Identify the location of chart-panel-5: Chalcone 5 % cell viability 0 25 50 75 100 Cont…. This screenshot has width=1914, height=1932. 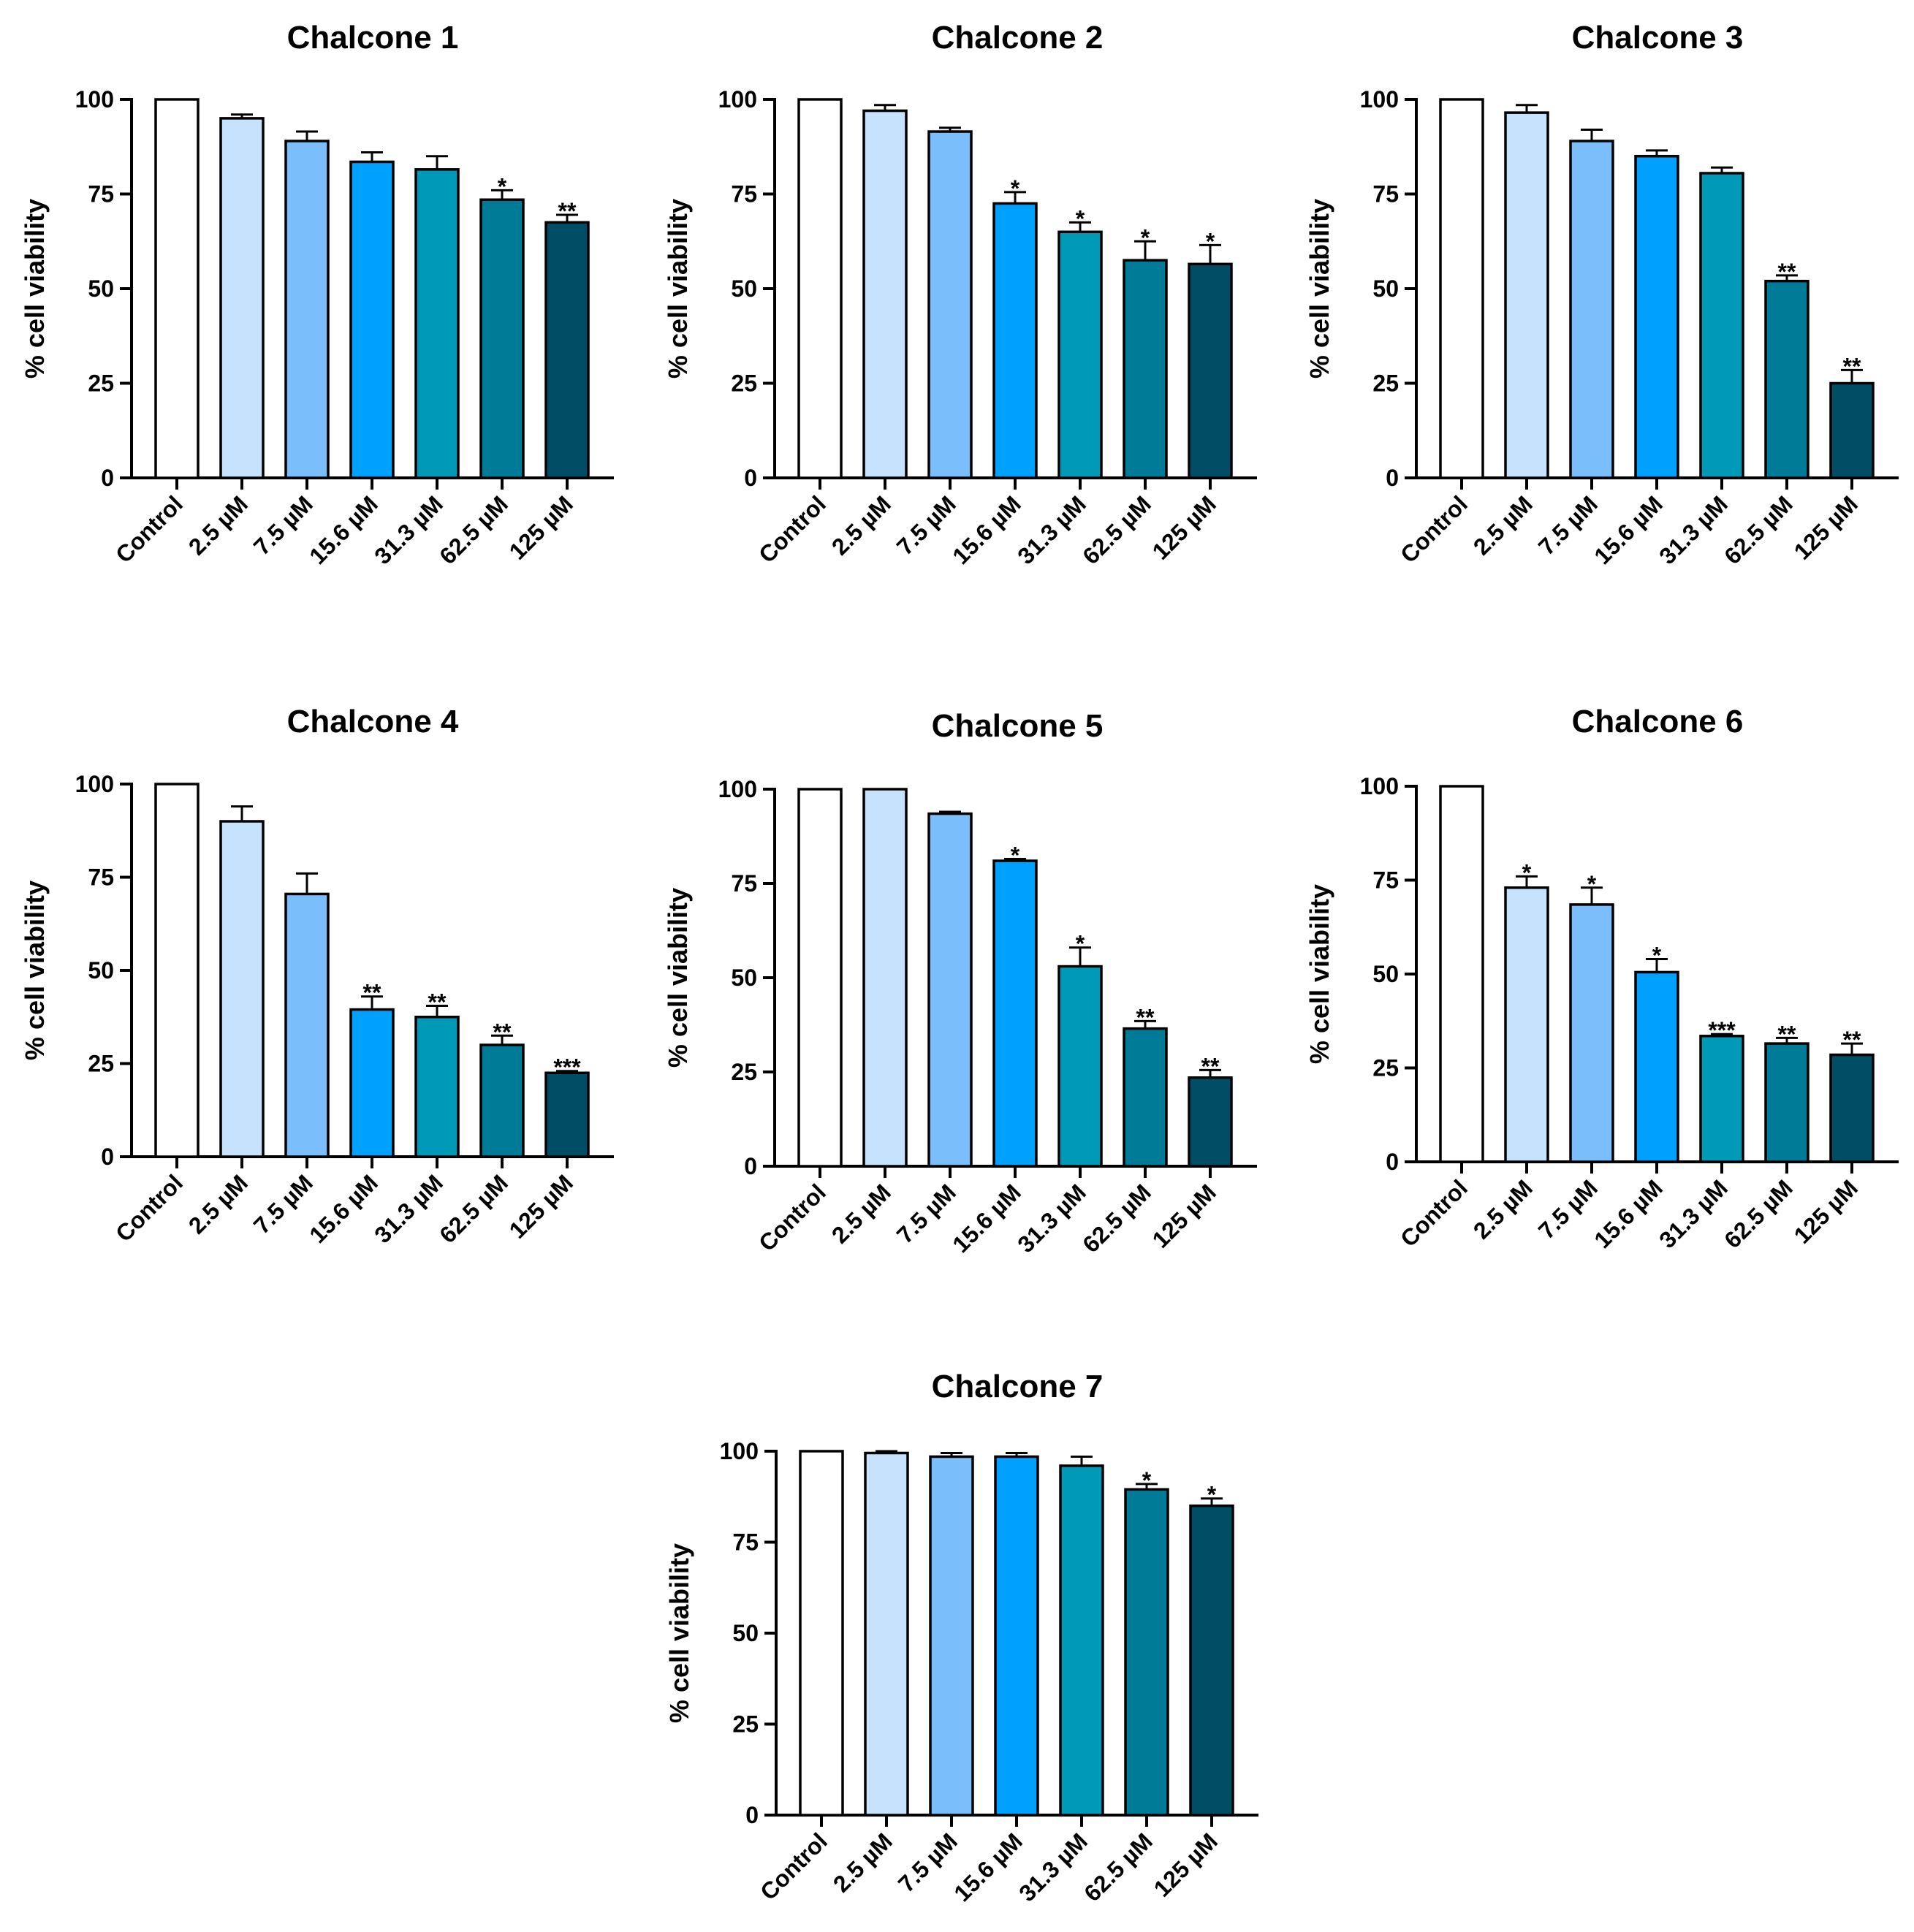
(960, 983).